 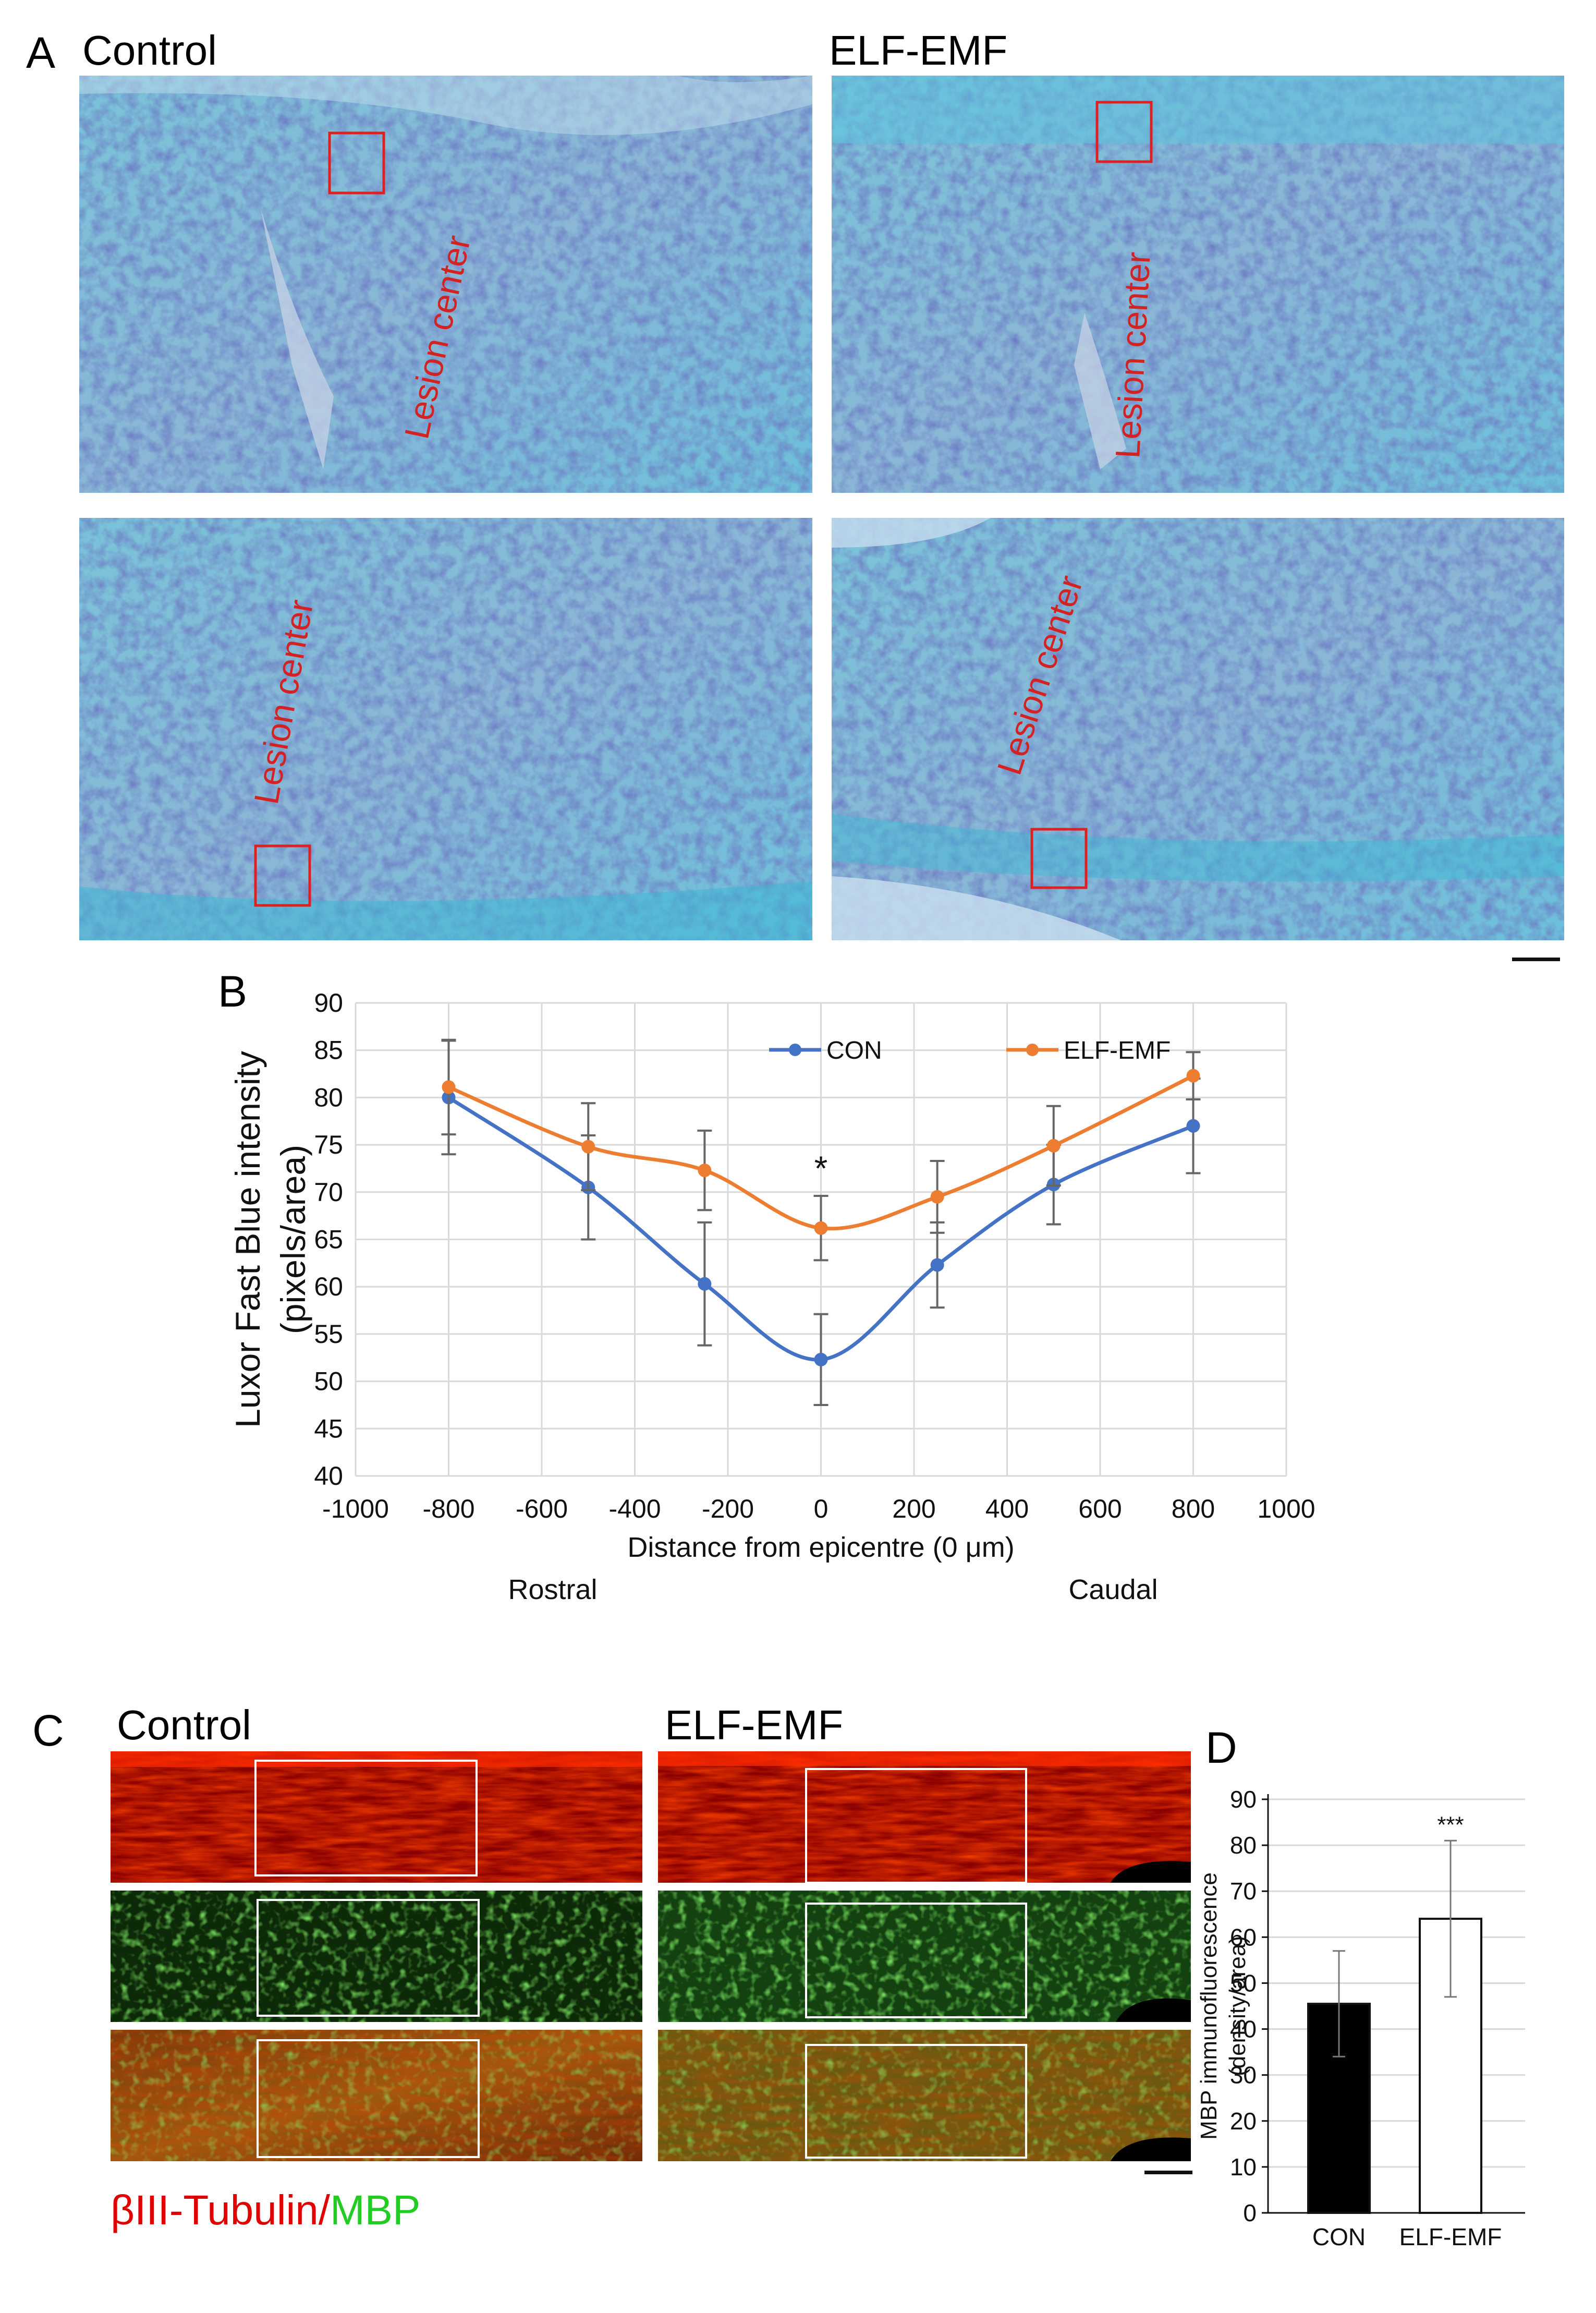 I want to click on y-tick-label: 85, so click(x=328, y=1050).